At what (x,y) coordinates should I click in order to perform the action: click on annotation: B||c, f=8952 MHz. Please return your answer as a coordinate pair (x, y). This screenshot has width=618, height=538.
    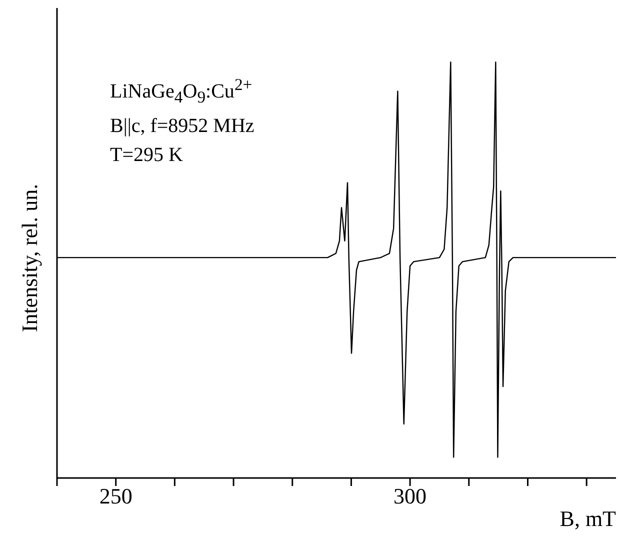
    Looking at the image, I should click on (182, 126).